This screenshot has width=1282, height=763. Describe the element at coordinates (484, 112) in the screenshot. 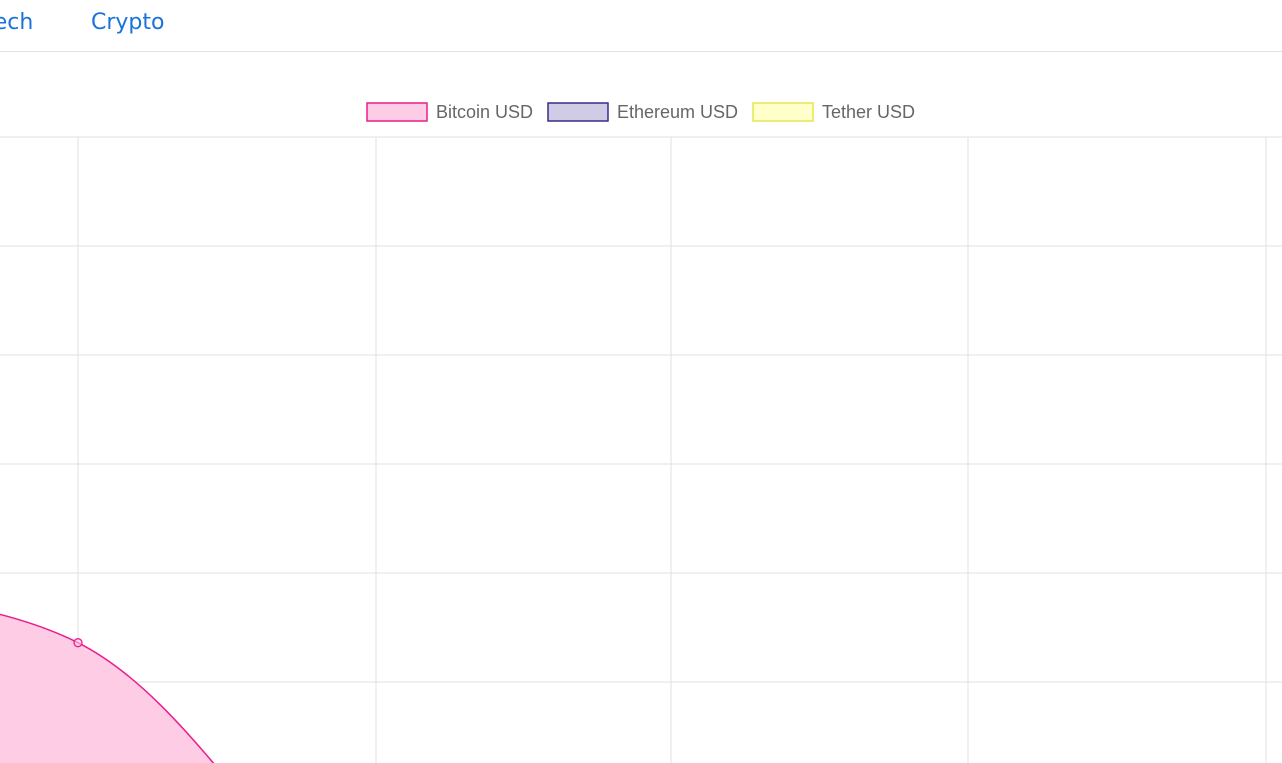

I see `legend-label: Bitcoin USD` at that location.